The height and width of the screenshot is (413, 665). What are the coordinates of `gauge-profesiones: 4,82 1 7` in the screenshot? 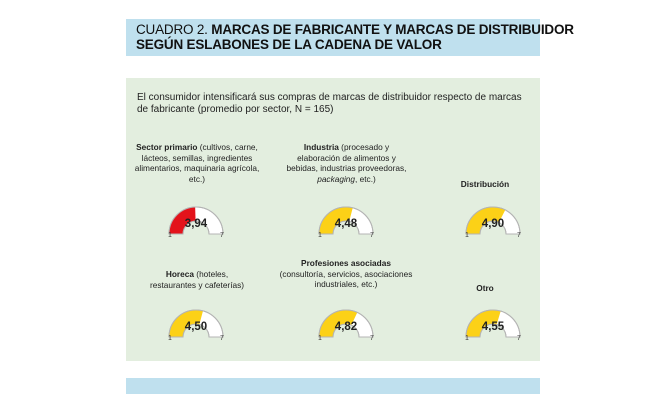 It's located at (346, 323).